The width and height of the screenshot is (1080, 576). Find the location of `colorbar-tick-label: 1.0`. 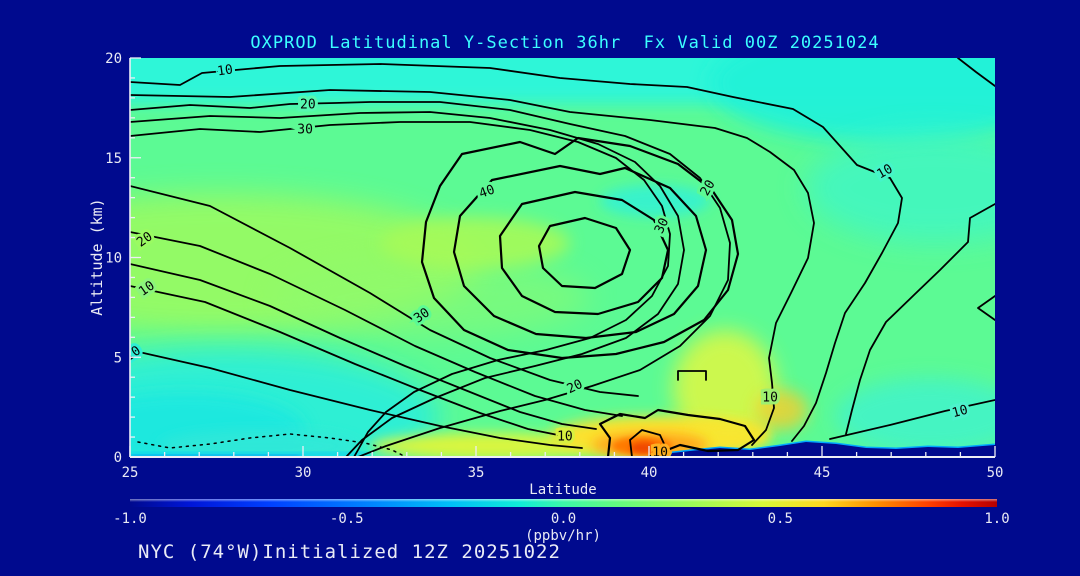

colorbar-tick-label: 1.0 is located at coordinates (997, 519).